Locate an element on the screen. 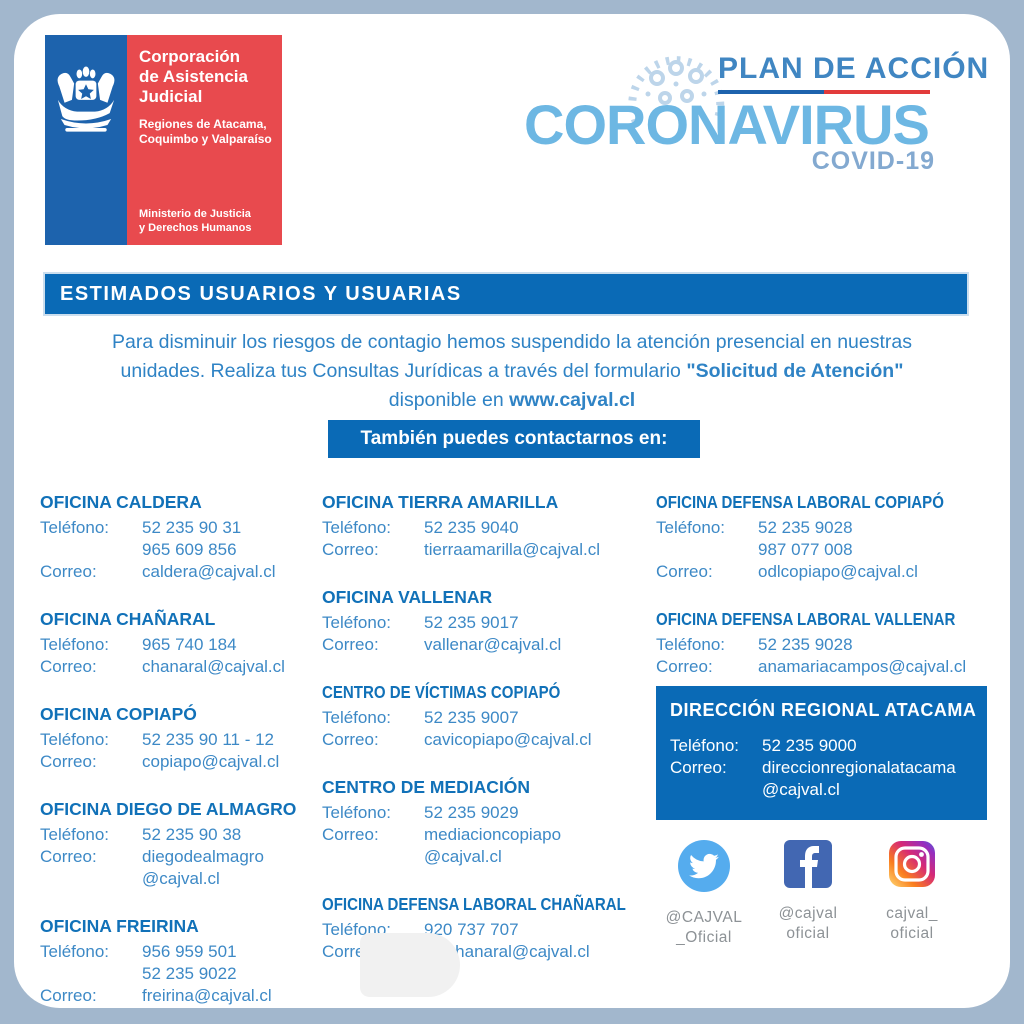 The height and width of the screenshot is (1024, 1024). phone-label: Teléfono: is located at coordinates (704, 745).